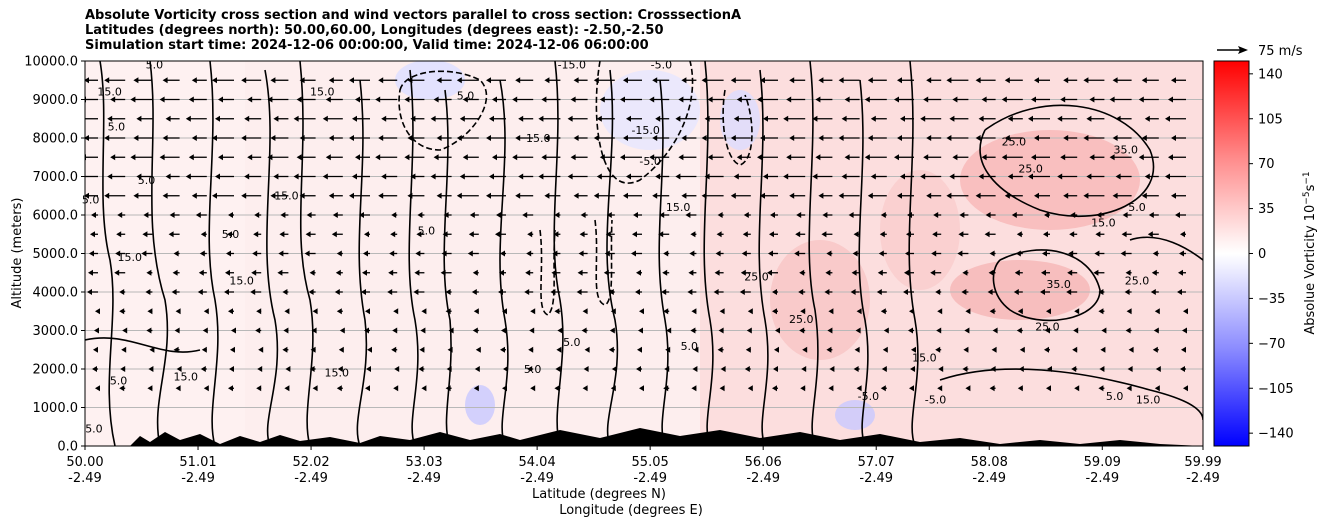  I want to click on x-tick-label-latitude: 57.07, so click(876, 462).